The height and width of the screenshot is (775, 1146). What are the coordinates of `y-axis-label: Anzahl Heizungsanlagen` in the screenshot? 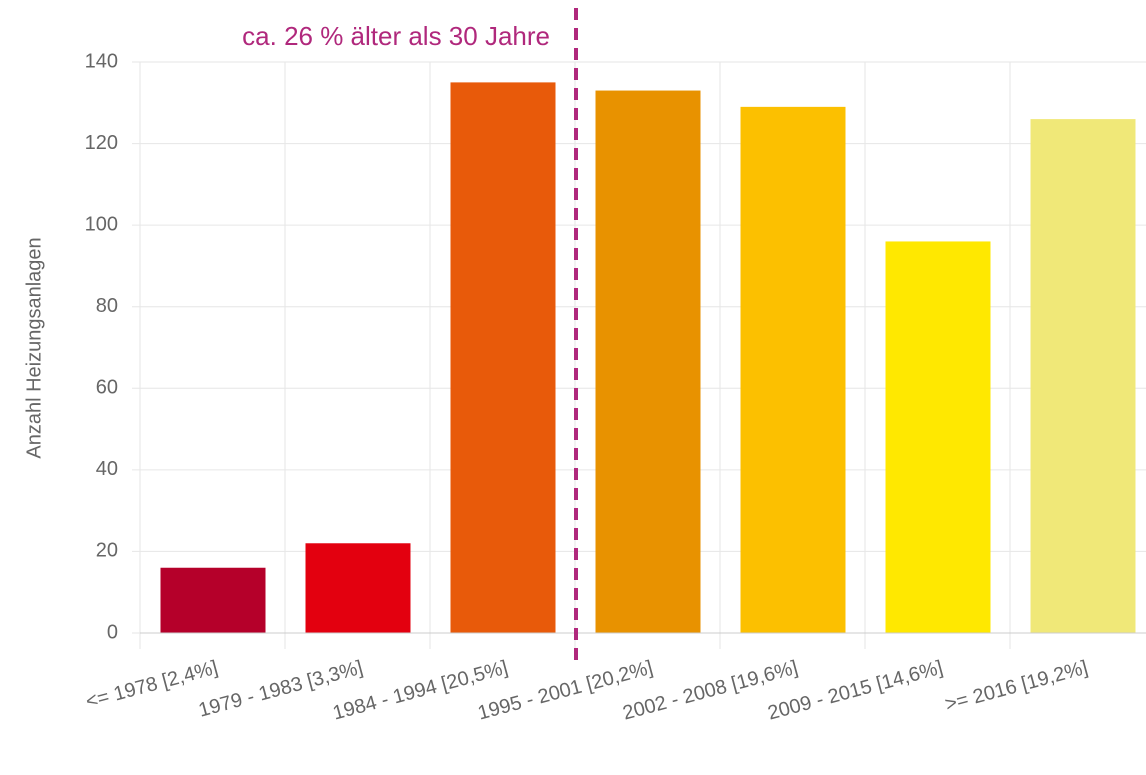 It's located at (34, 347).